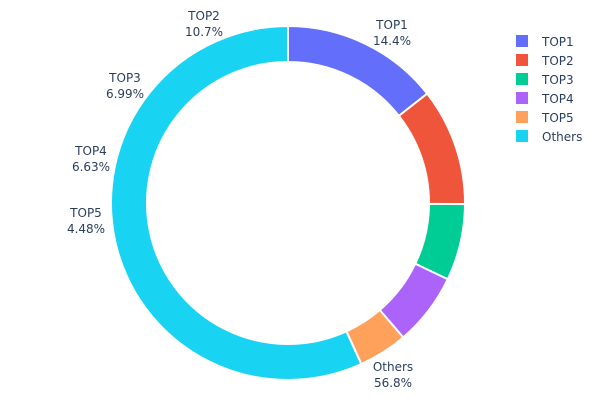 The width and height of the screenshot is (600, 404). What do you see at coordinates (392, 41) in the screenshot?
I see `slice-label-value: 14.4%` at bounding box center [392, 41].